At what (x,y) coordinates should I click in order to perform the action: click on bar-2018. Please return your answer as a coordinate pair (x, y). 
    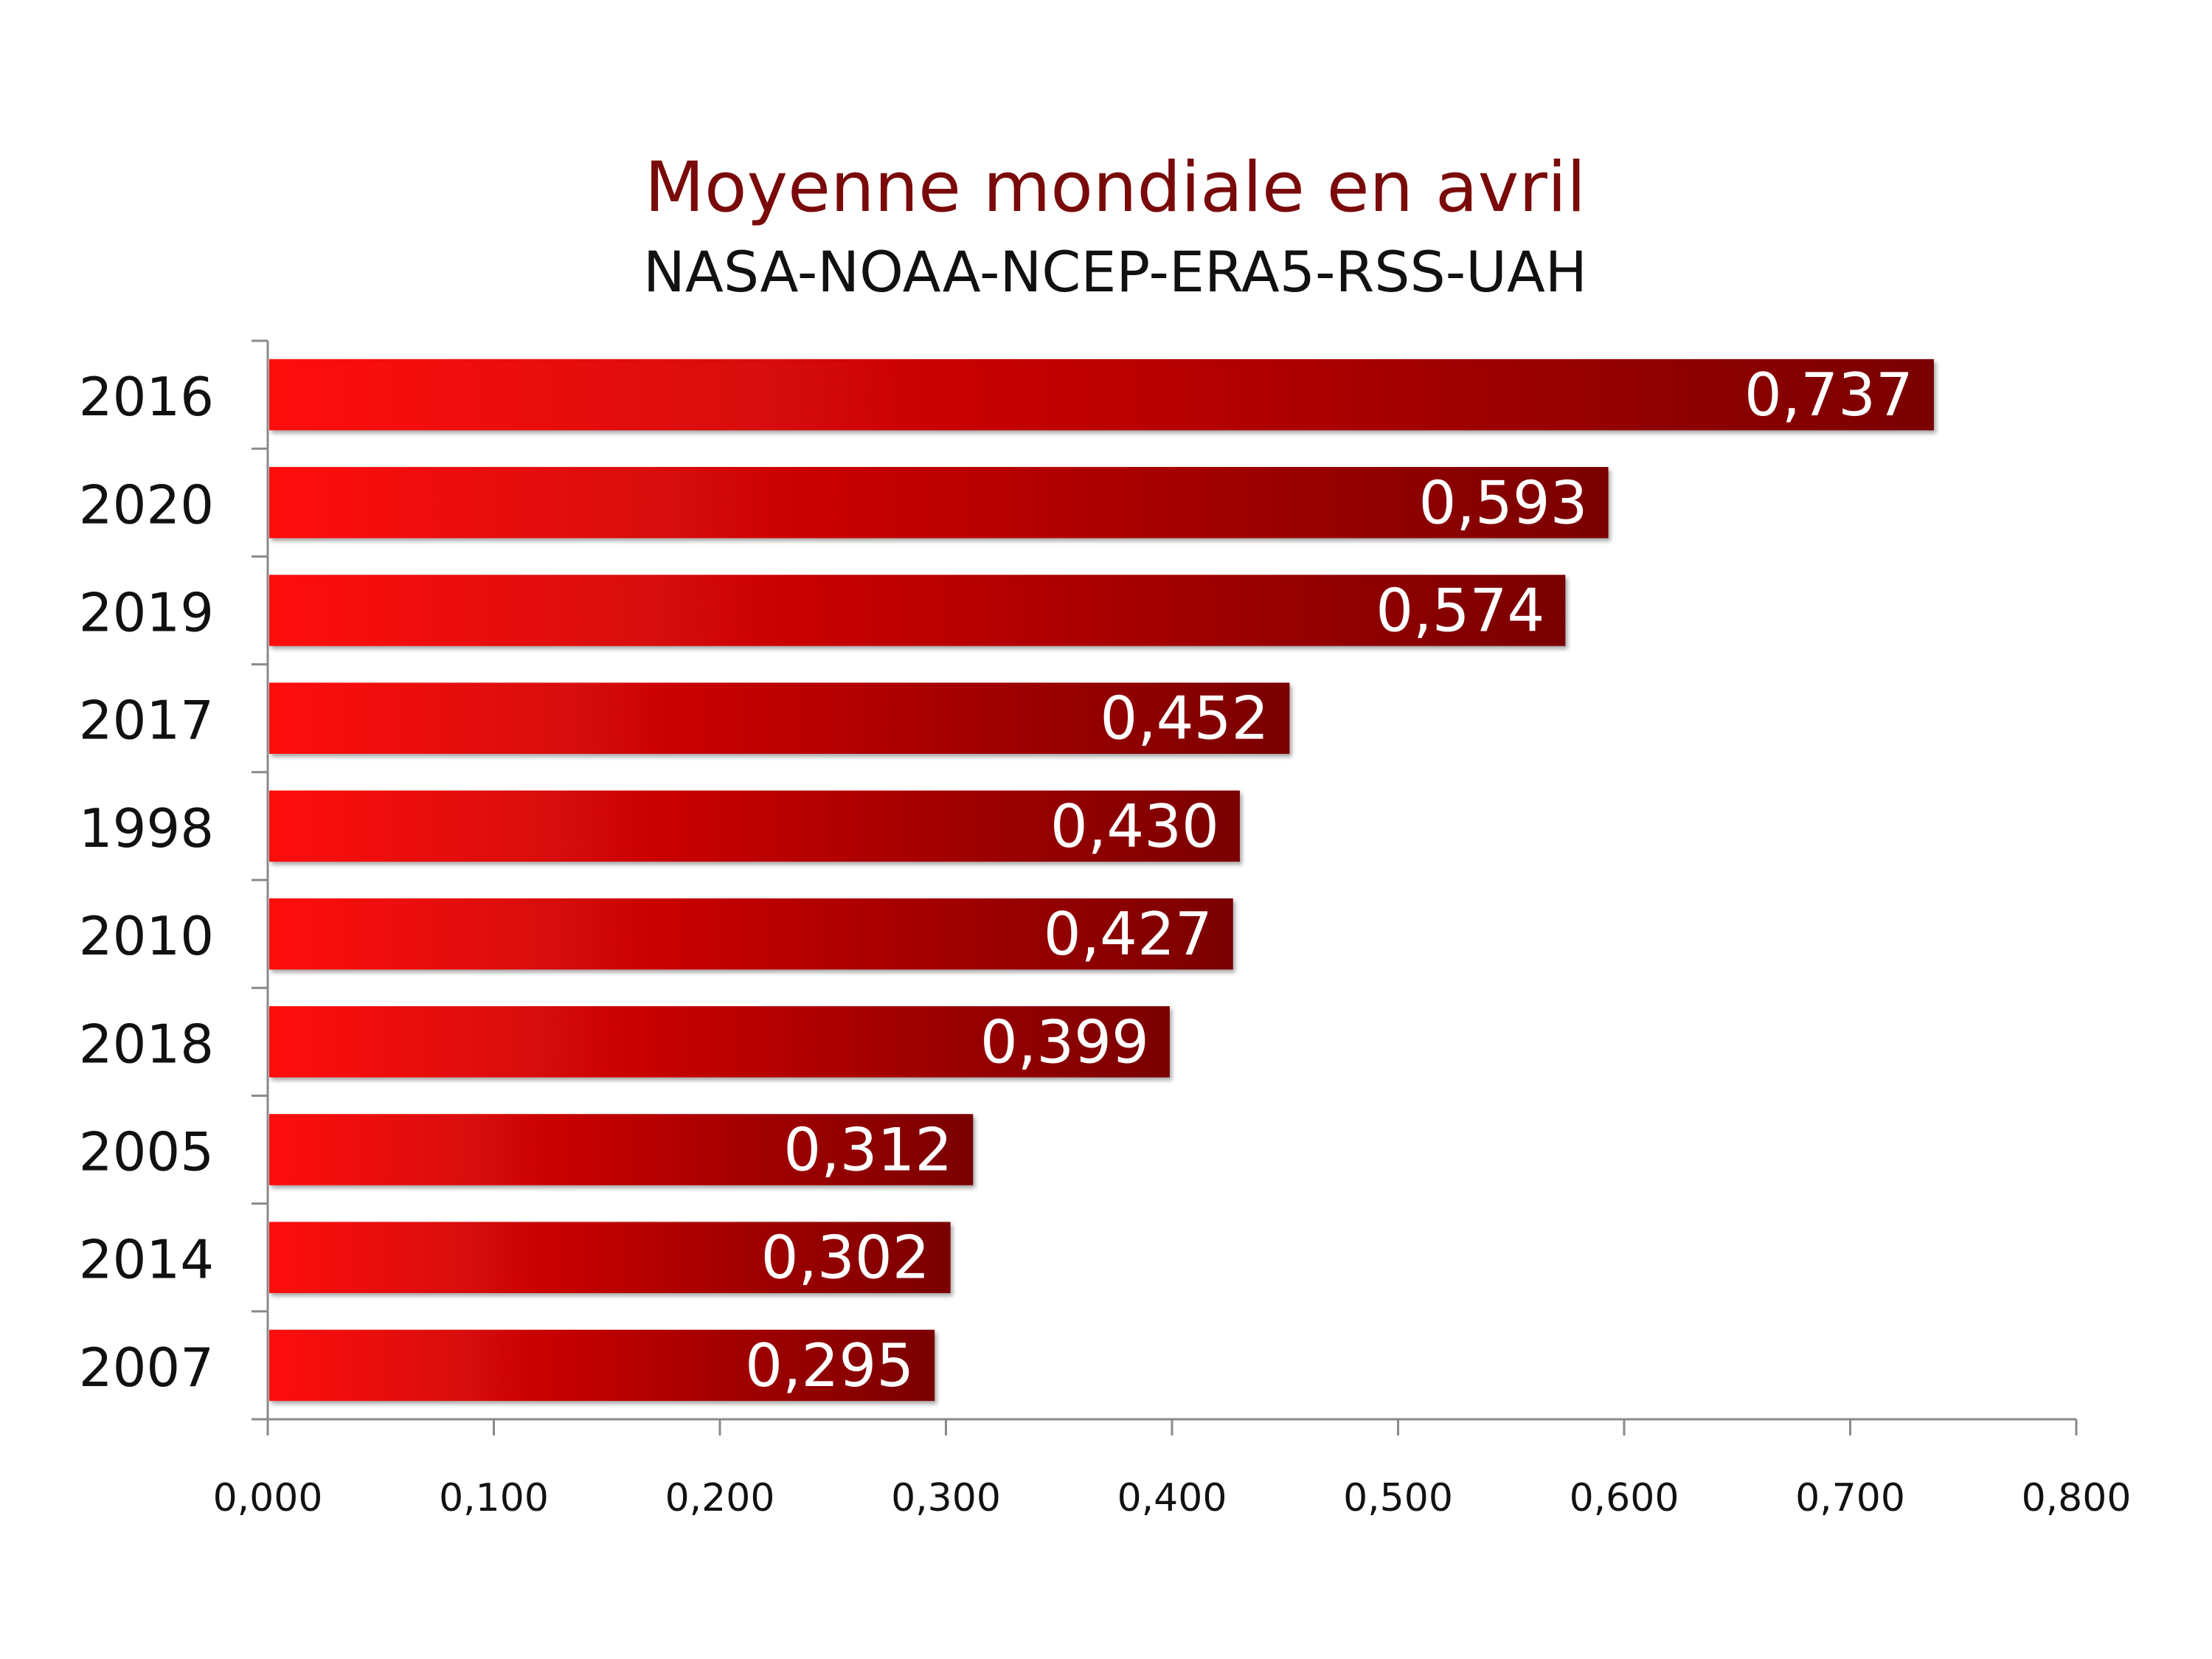
    Looking at the image, I should click on (719, 1042).